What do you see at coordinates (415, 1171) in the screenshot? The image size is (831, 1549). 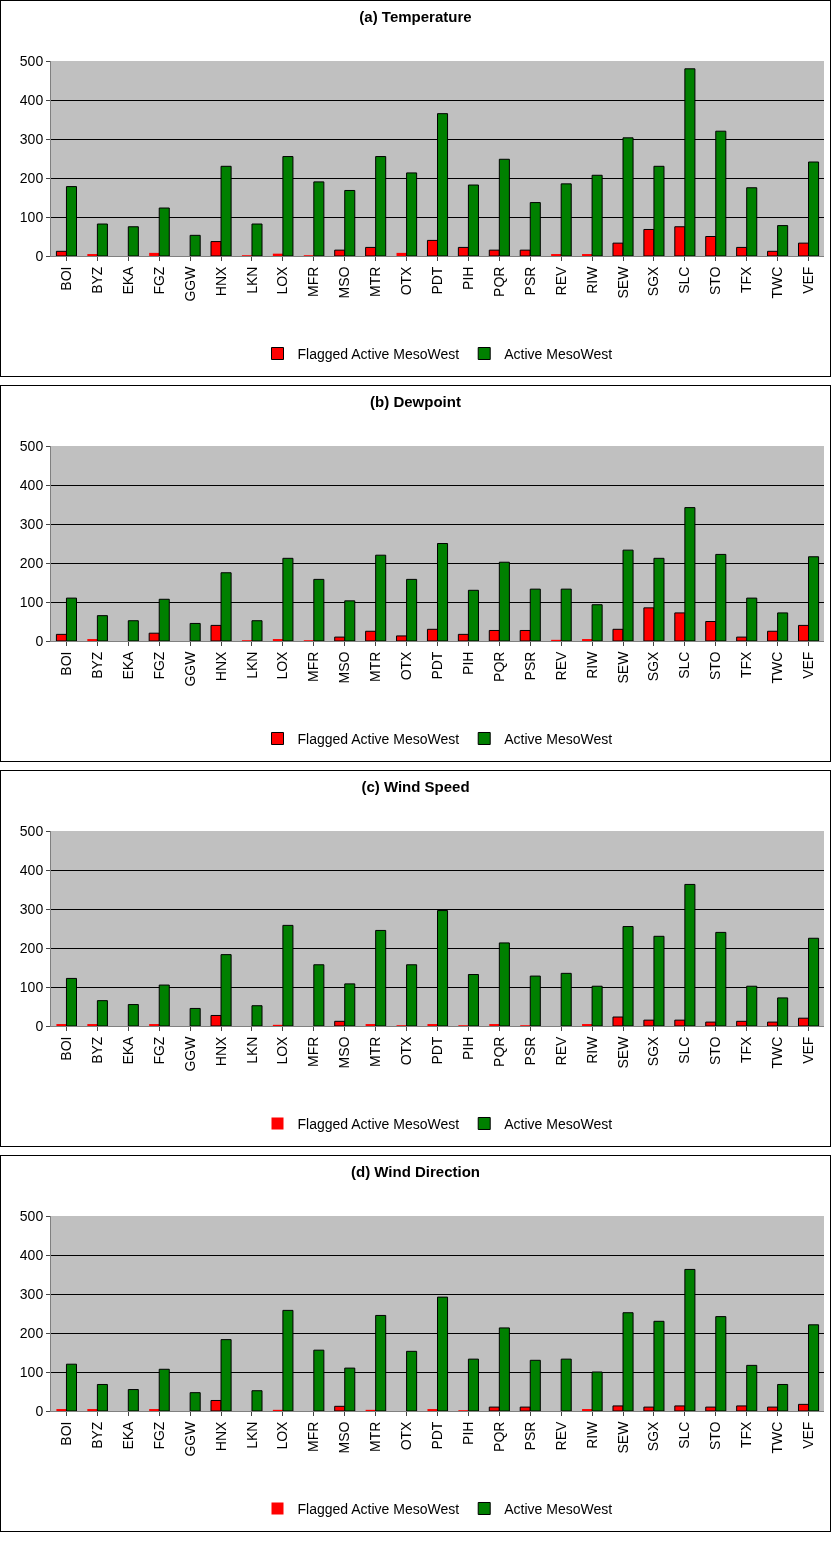 I see `chart-title: (d) Wind Direction` at bounding box center [415, 1171].